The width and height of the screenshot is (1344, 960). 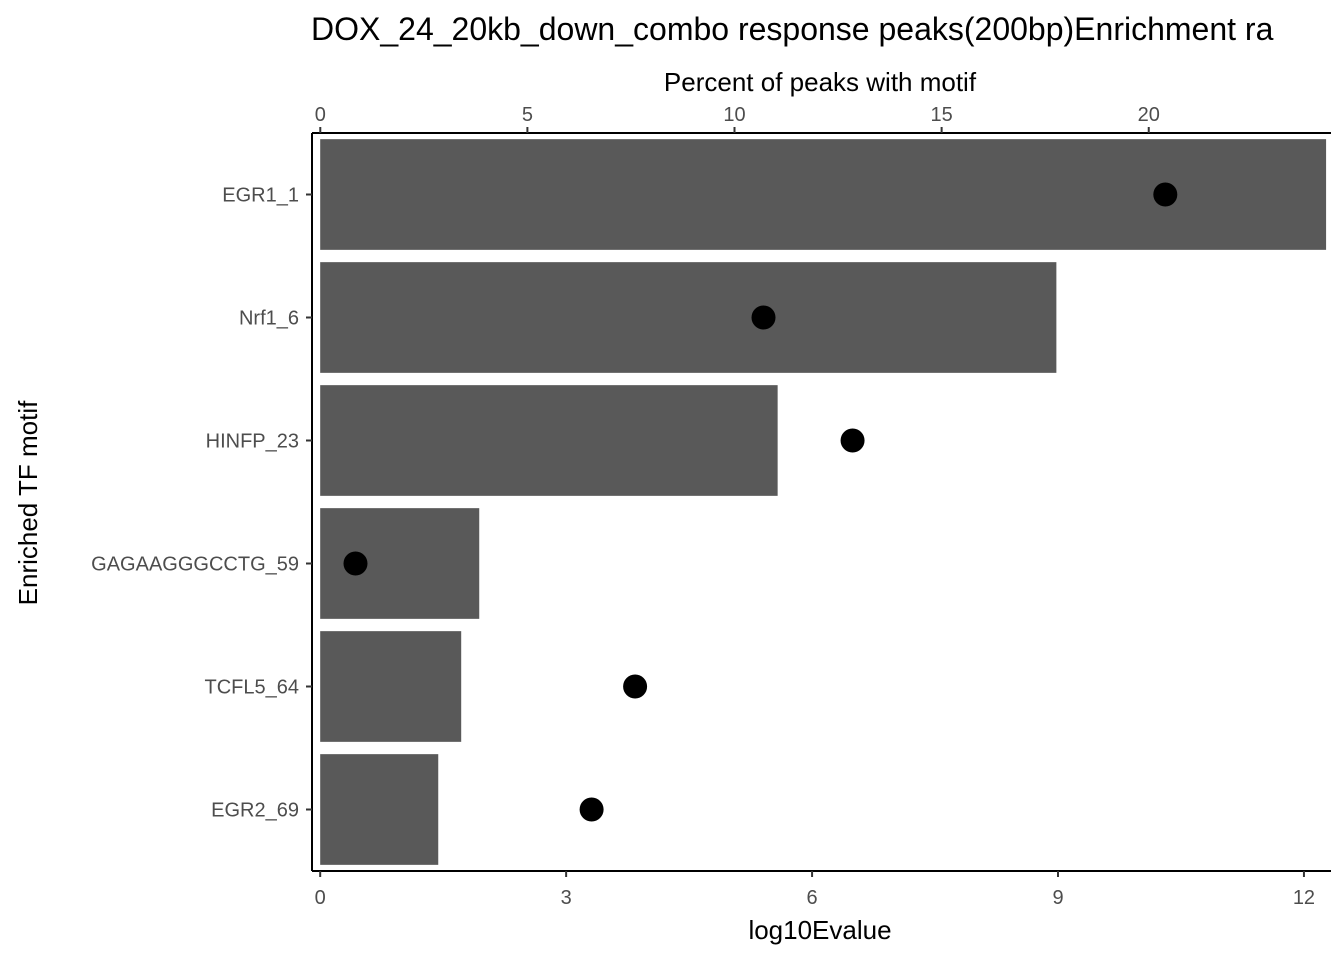 What do you see at coordinates (252, 688) in the screenshot?
I see `category-label: TCFL5_64` at bounding box center [252, 688].